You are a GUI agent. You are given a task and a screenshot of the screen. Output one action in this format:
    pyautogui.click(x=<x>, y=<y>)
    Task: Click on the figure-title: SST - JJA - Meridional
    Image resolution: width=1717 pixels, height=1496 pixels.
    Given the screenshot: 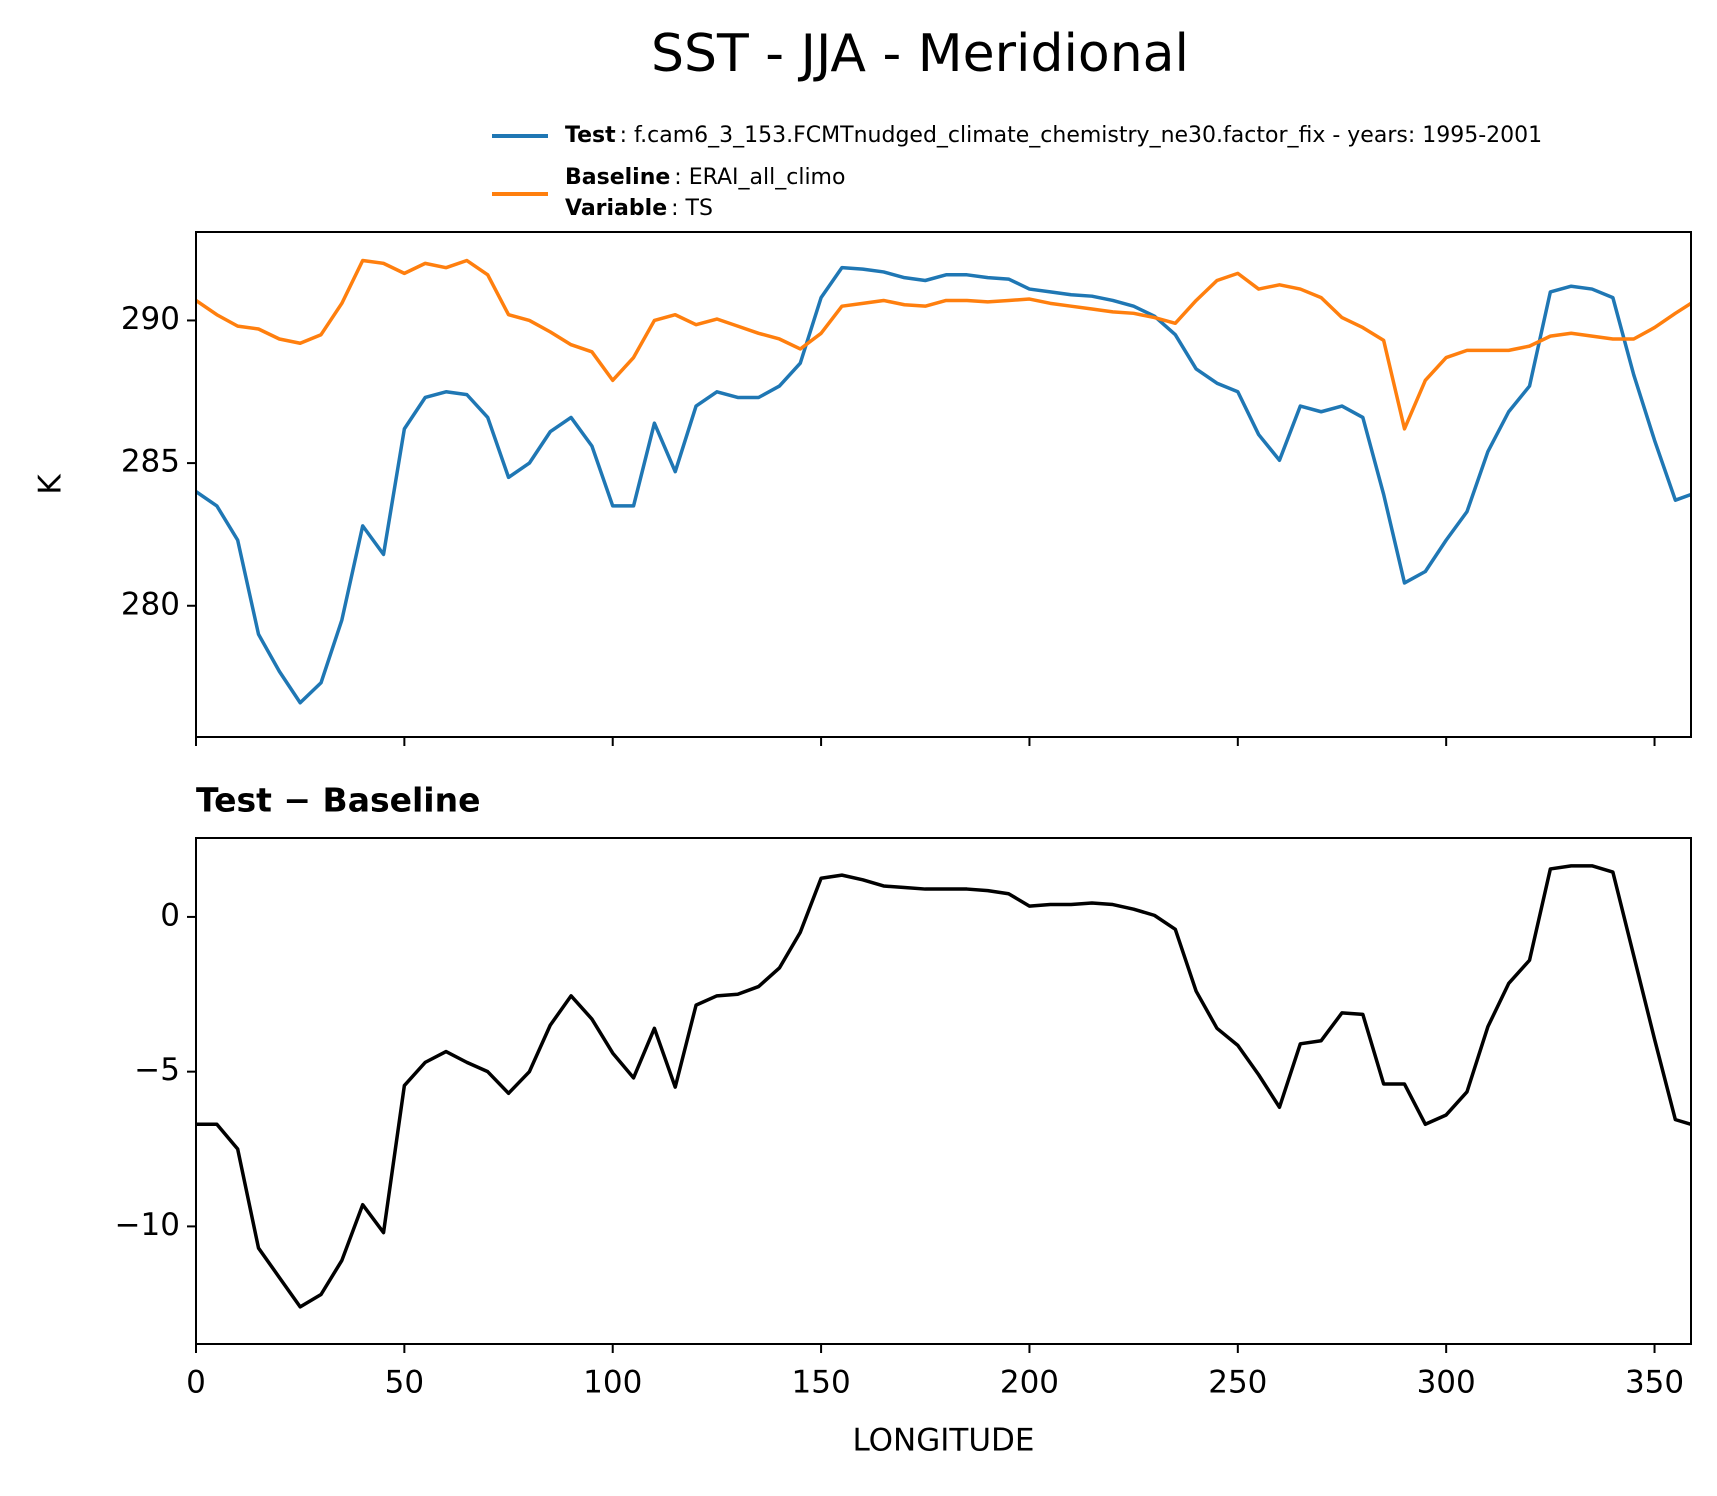 What is the action you would take?
    pyautogui.click(x=920, y=54)
    